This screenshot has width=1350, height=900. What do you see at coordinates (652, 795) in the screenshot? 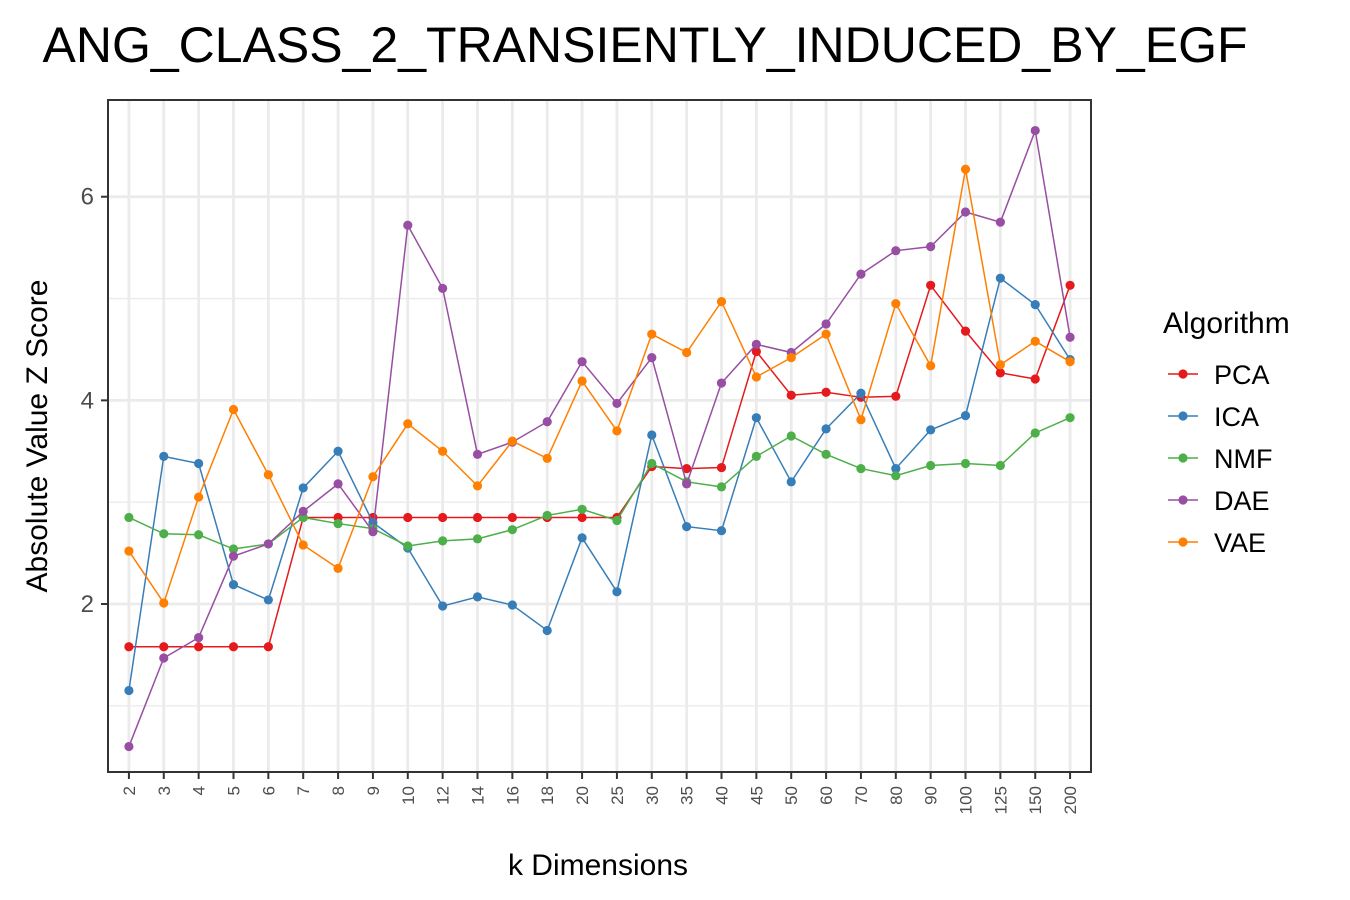
I see `x-tick-label: 30` at bounding box center [652, 795].